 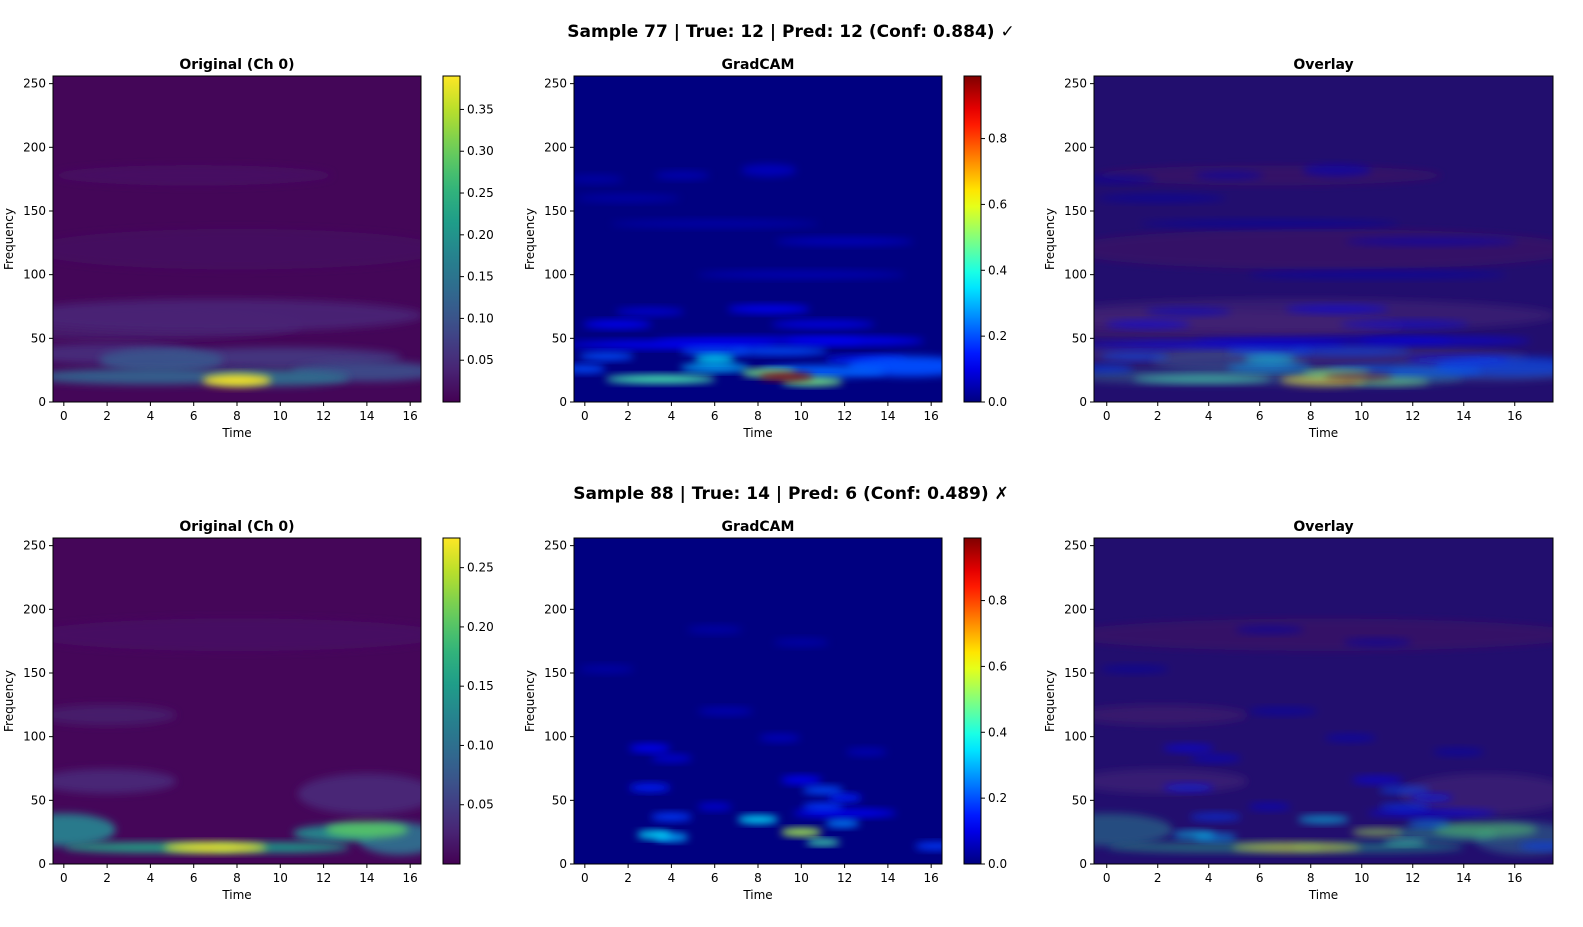 What do you see at coordinates (480, 745) in the screenshot?
I see `colorbar-tick-label: 0.10` at bounding box center [480, 745].